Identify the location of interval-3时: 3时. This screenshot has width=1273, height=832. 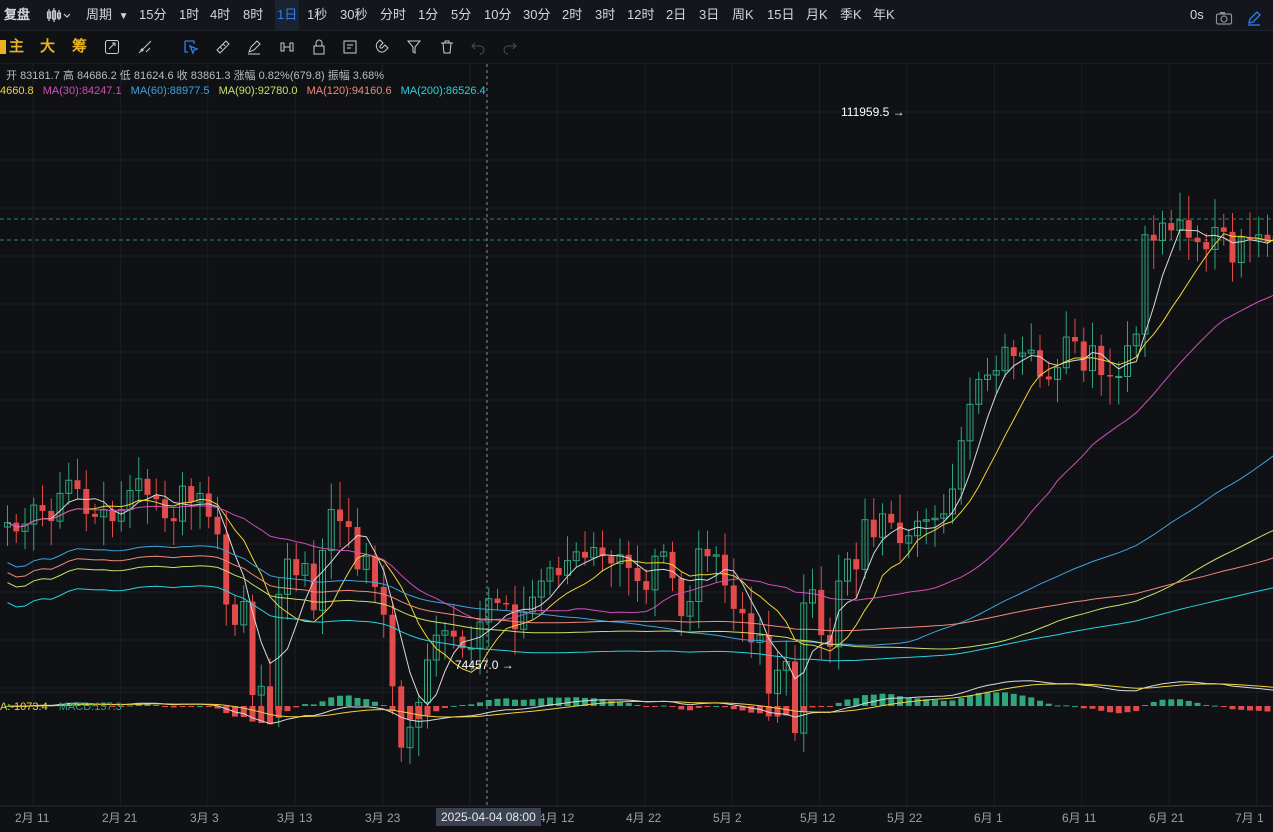
(605, 14).